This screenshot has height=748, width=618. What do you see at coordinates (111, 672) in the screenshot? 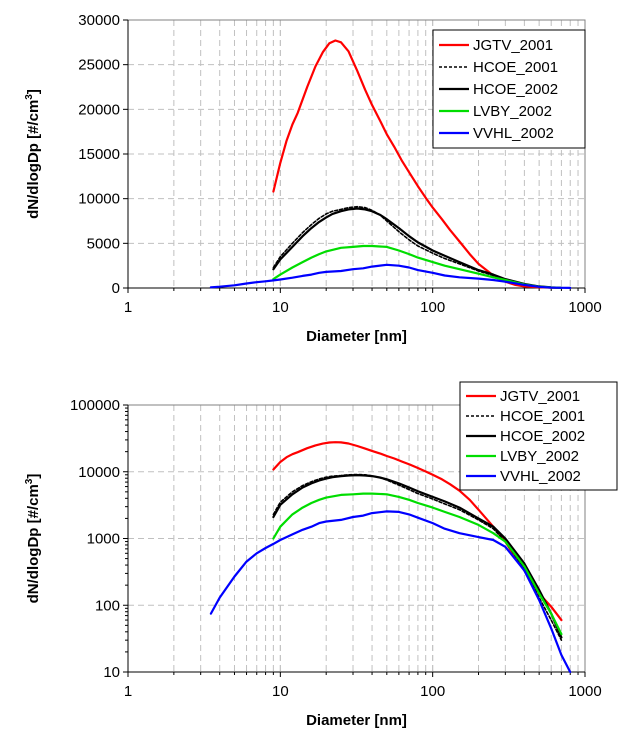
I see `y-tick-label: 10` at bounding box center [111, 672].